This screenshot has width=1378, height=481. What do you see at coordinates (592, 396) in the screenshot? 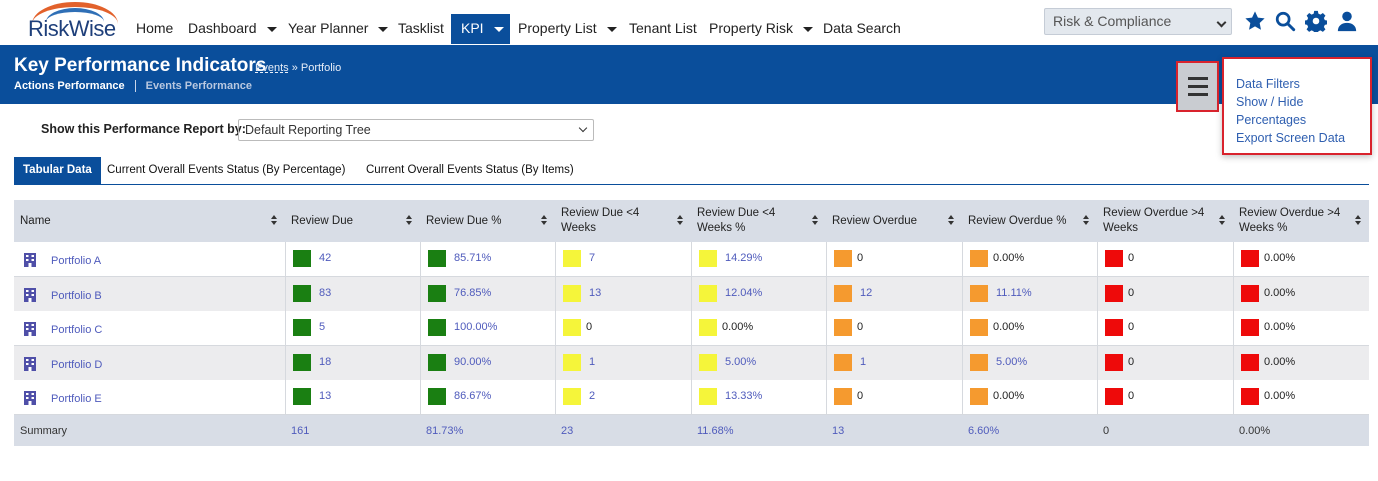
I see `cell-value-review-due-4wk: 2` at bounding box center [592, 396].